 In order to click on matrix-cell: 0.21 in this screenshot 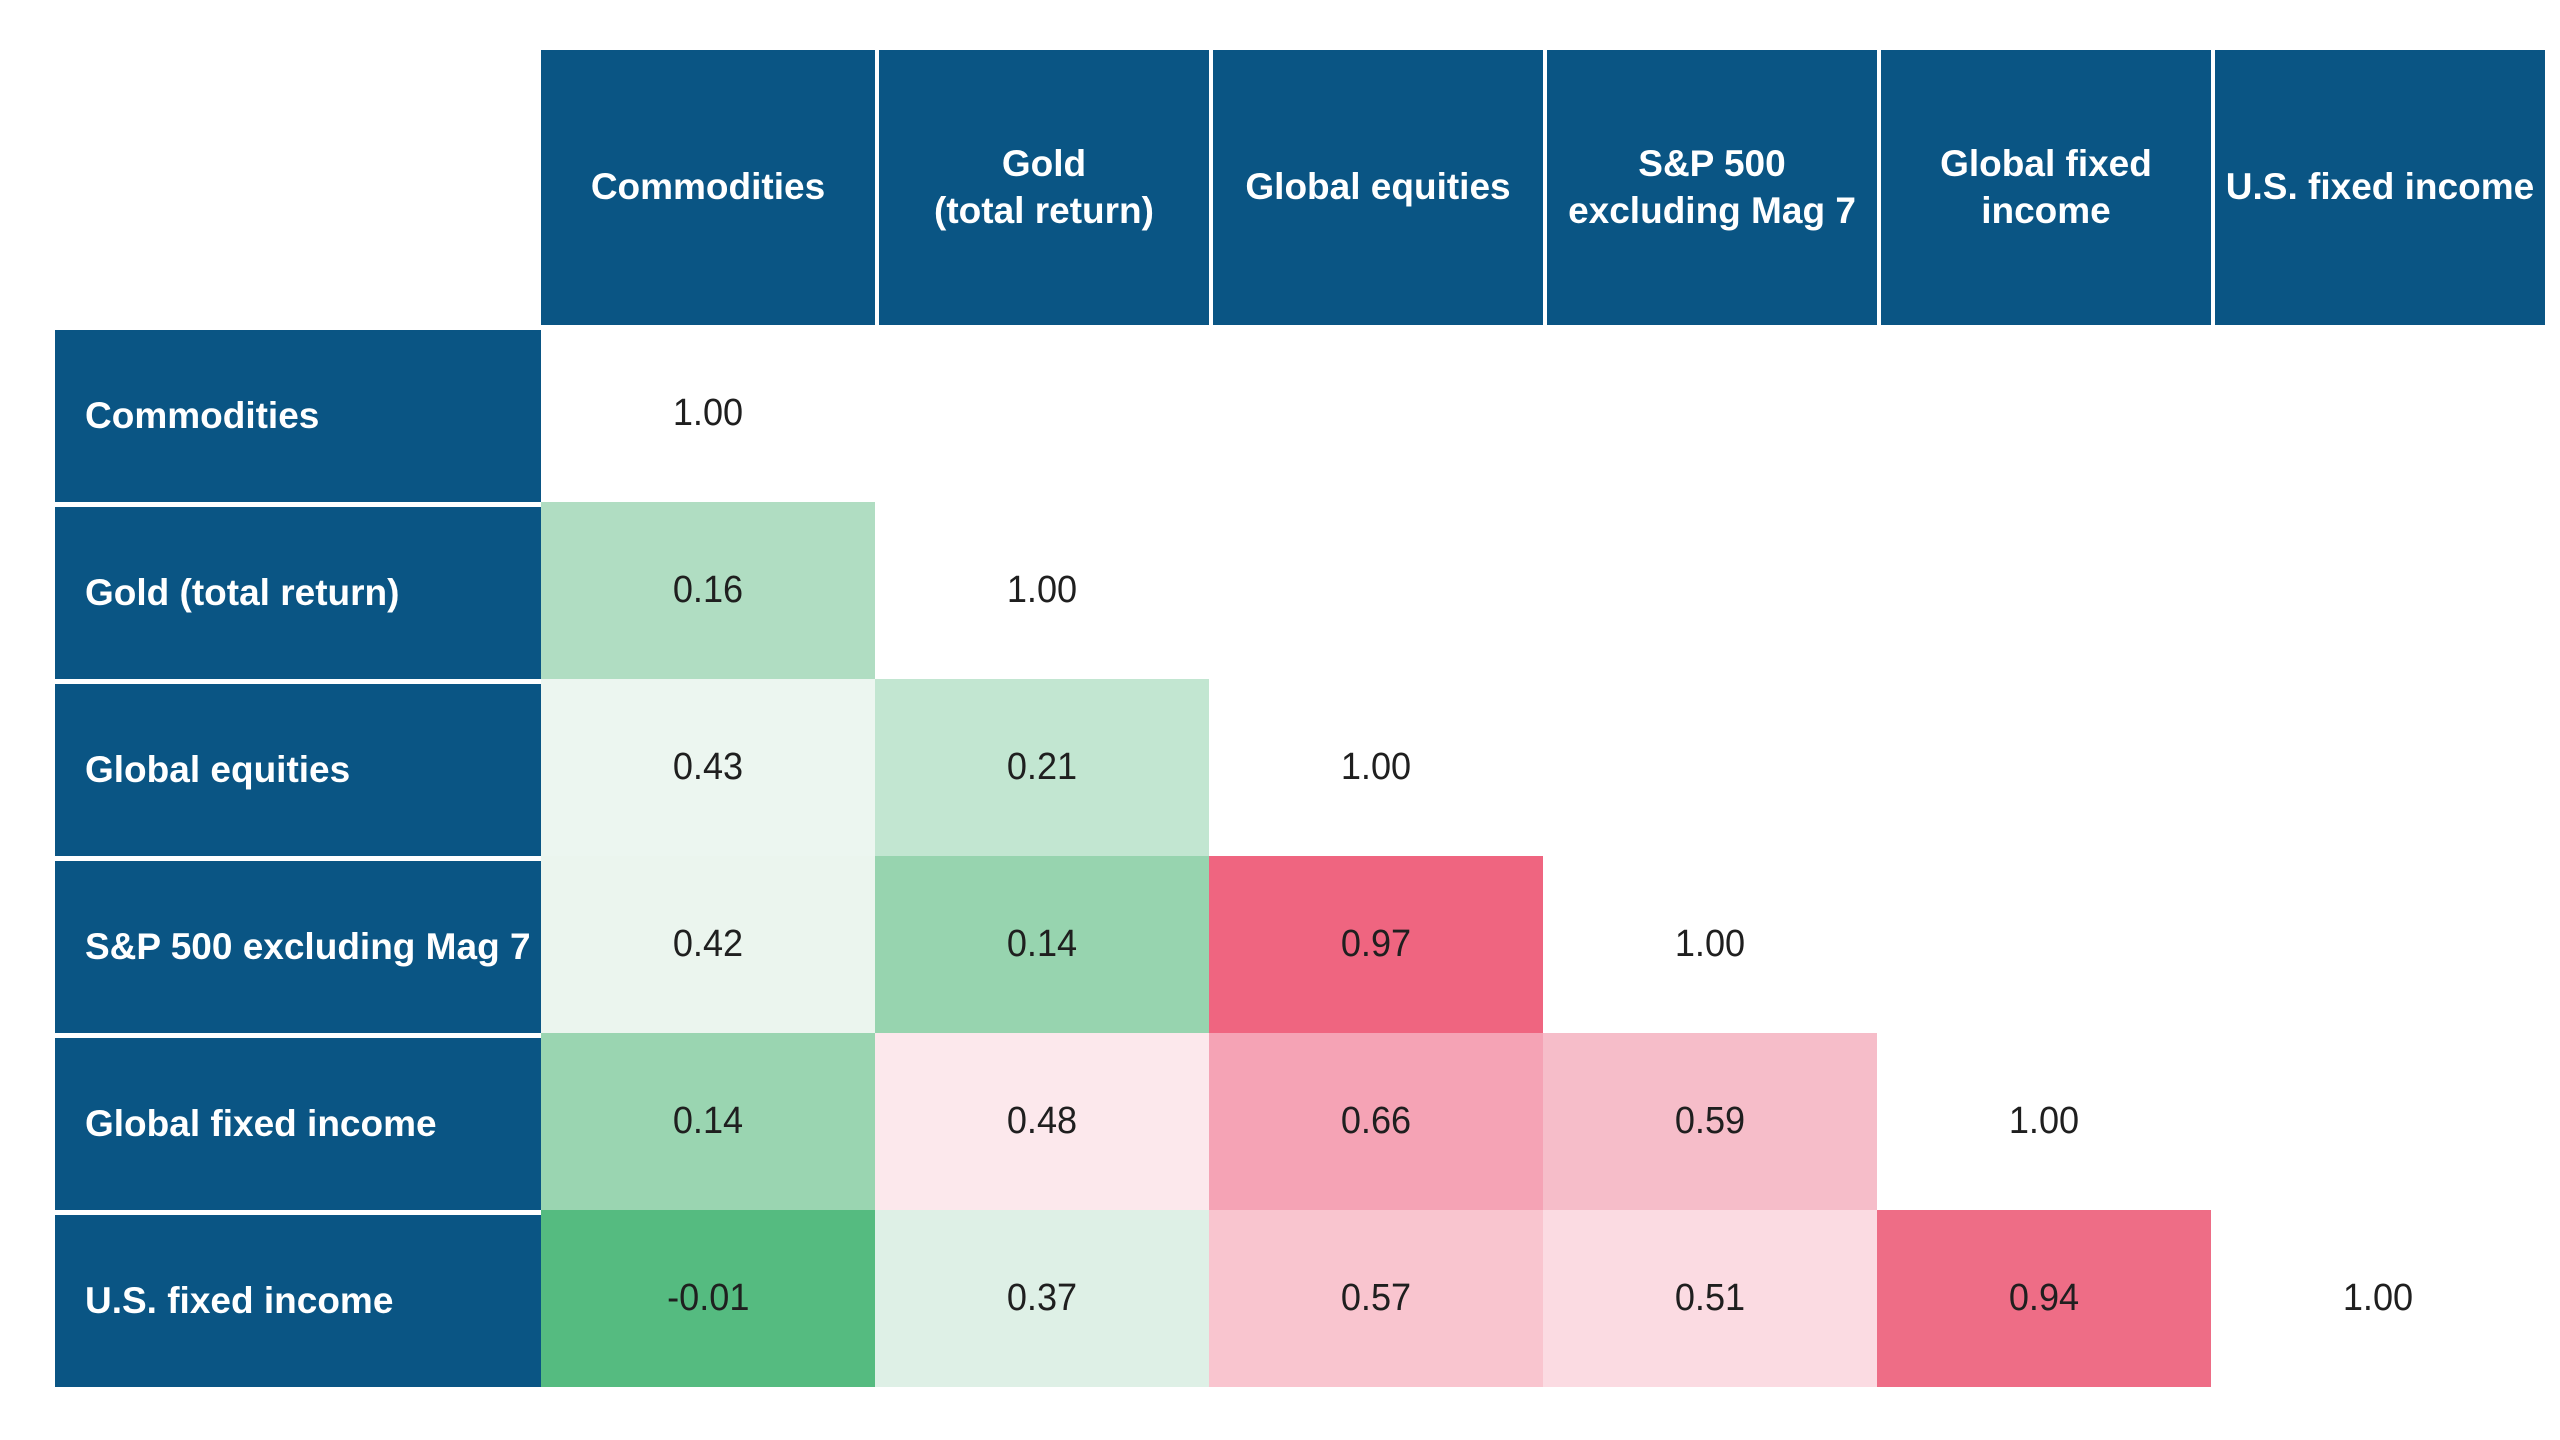, I will do `click(1042, 767)`.